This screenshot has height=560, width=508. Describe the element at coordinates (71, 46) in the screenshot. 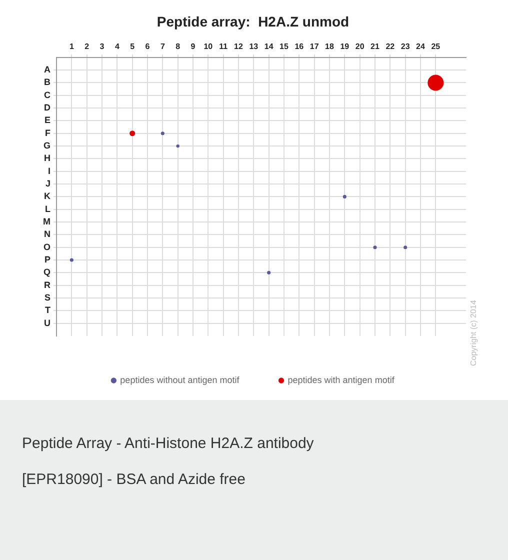

I see `x-tick-label: 1` at that location.